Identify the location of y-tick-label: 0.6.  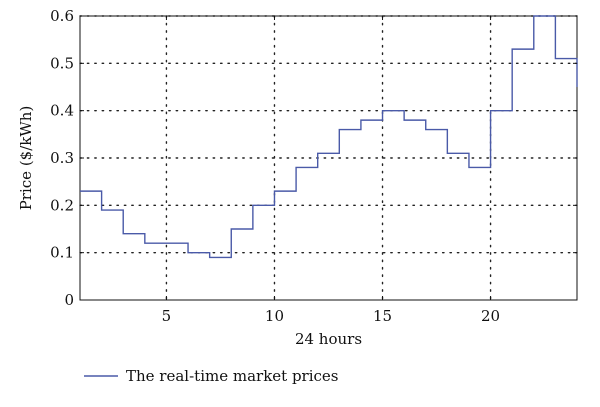
(62, 16).